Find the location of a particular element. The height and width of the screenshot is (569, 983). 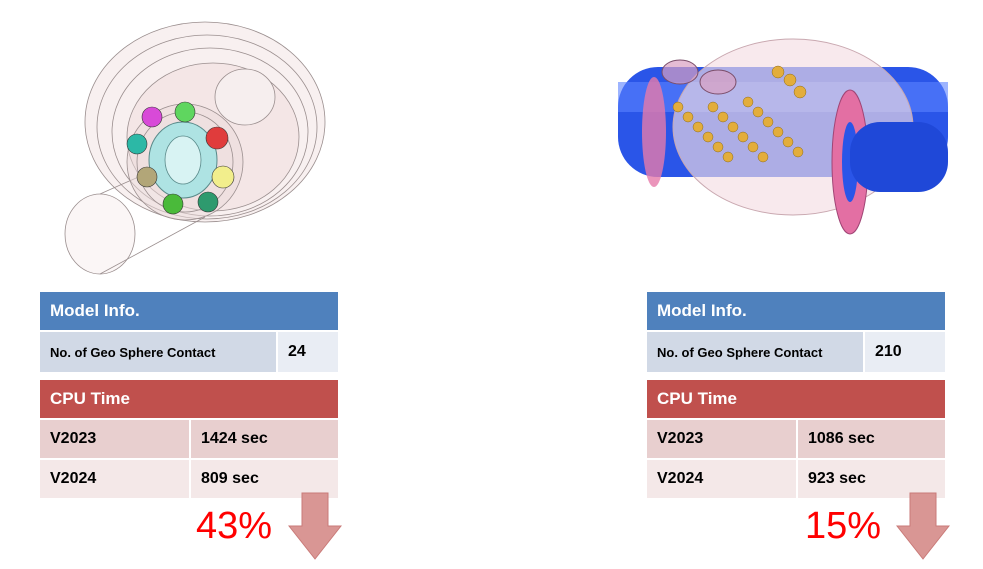

right-cpu-time-header: CPU Time is located at coordinates (796, 399).